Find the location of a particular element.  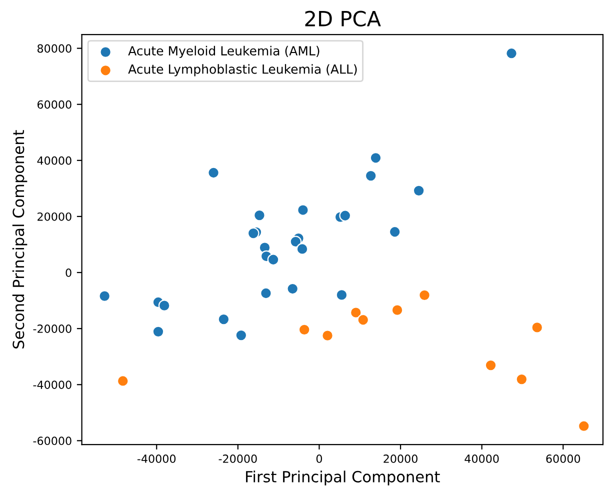

y-tick-label: -60000 is located at coordinates (52, 441).